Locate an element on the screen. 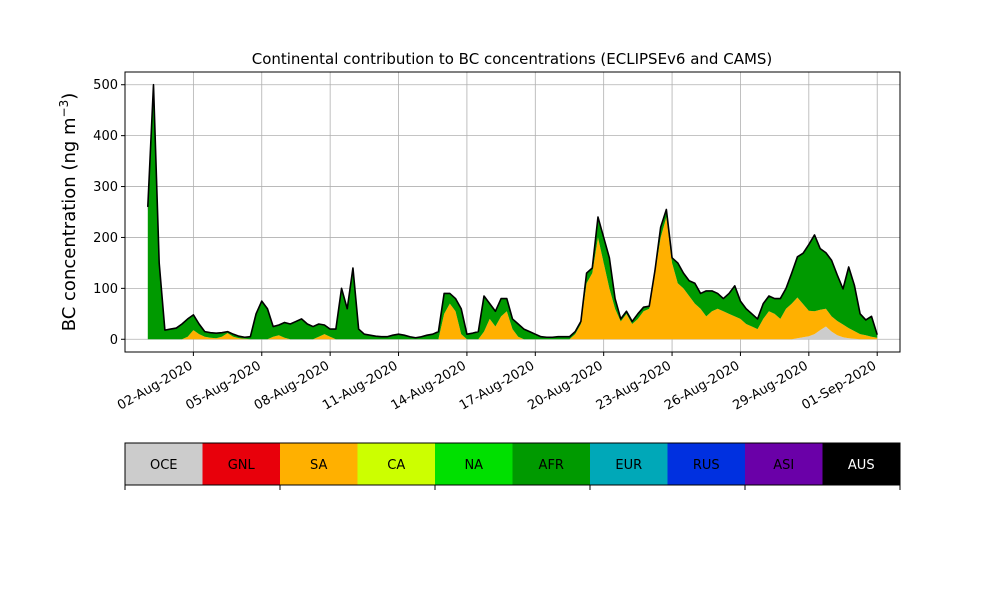  legend-label-eur: EUR is located at coordinates (628, 465).